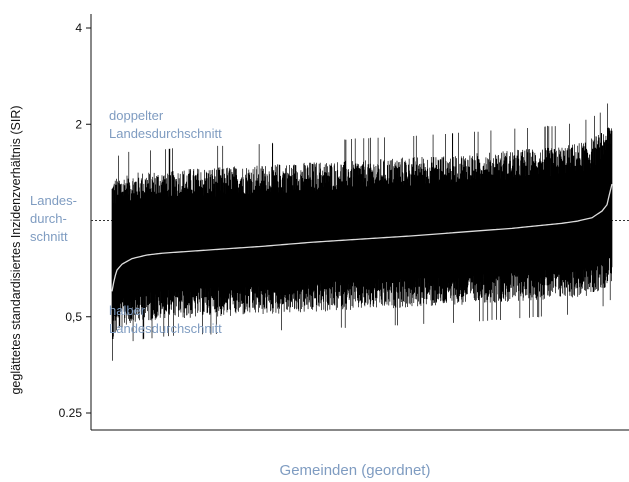 The width and height of the screenshot is (629, 482). I want to click on annotation-landes-line-1: Landes-, so click(53, 200).